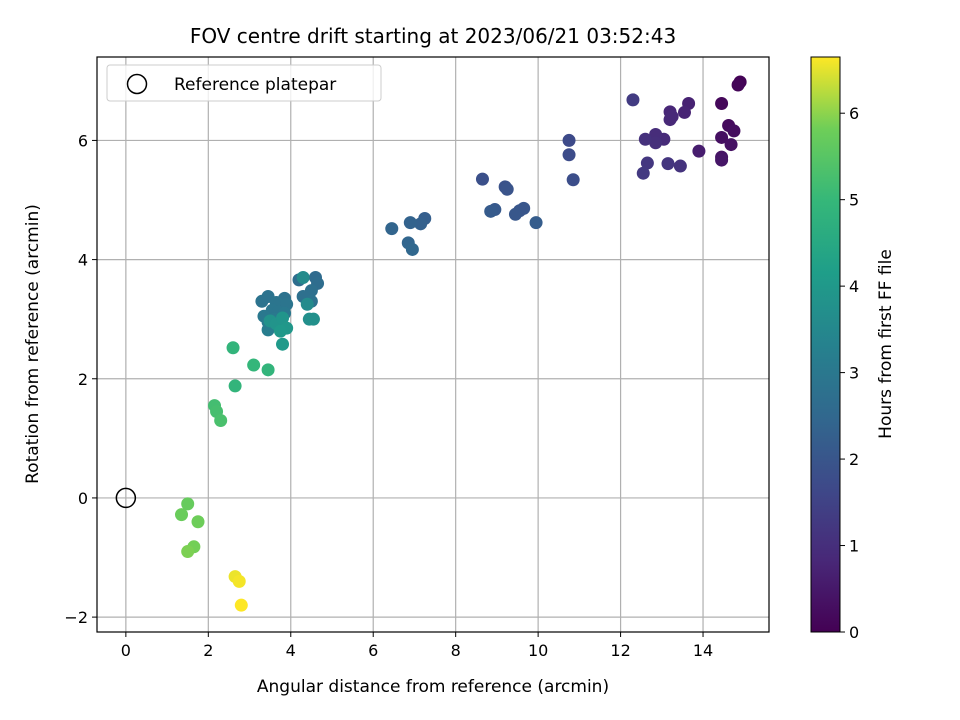  I want to click on x-tick-label: 10, so click(538, 650).